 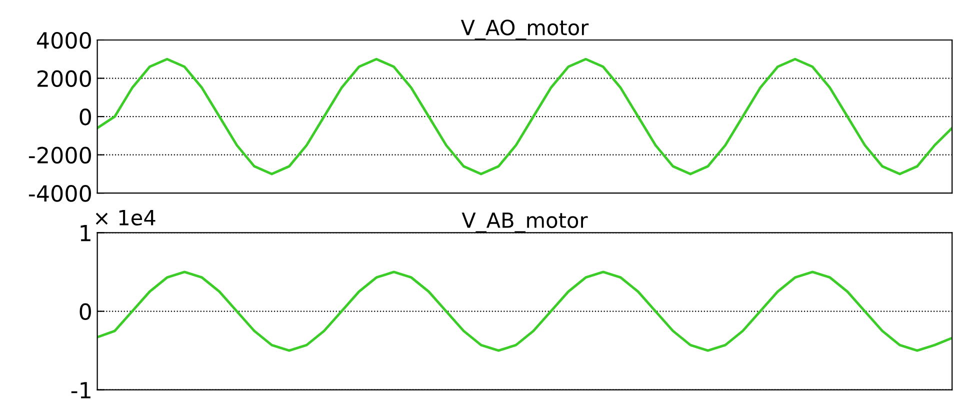 What do you see at coordinates (80, 390) in the screenshot?
I see `y-tick-label: -1` at bounding box center [80, 390].